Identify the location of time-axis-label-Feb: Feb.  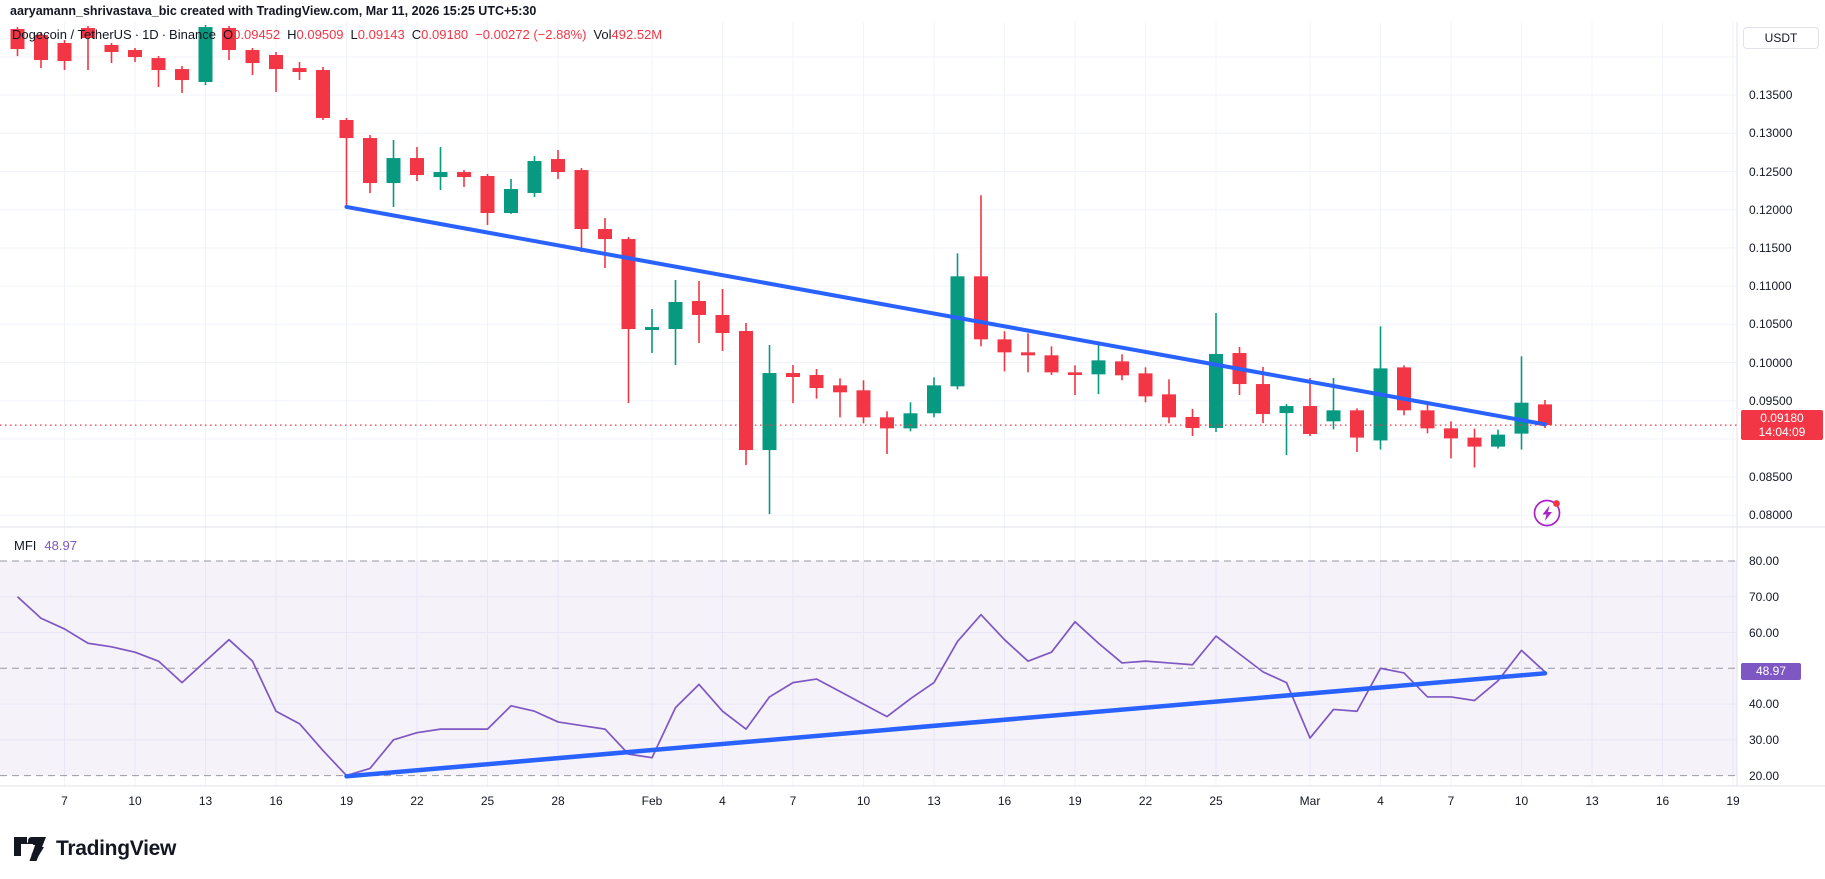
(652, 801).